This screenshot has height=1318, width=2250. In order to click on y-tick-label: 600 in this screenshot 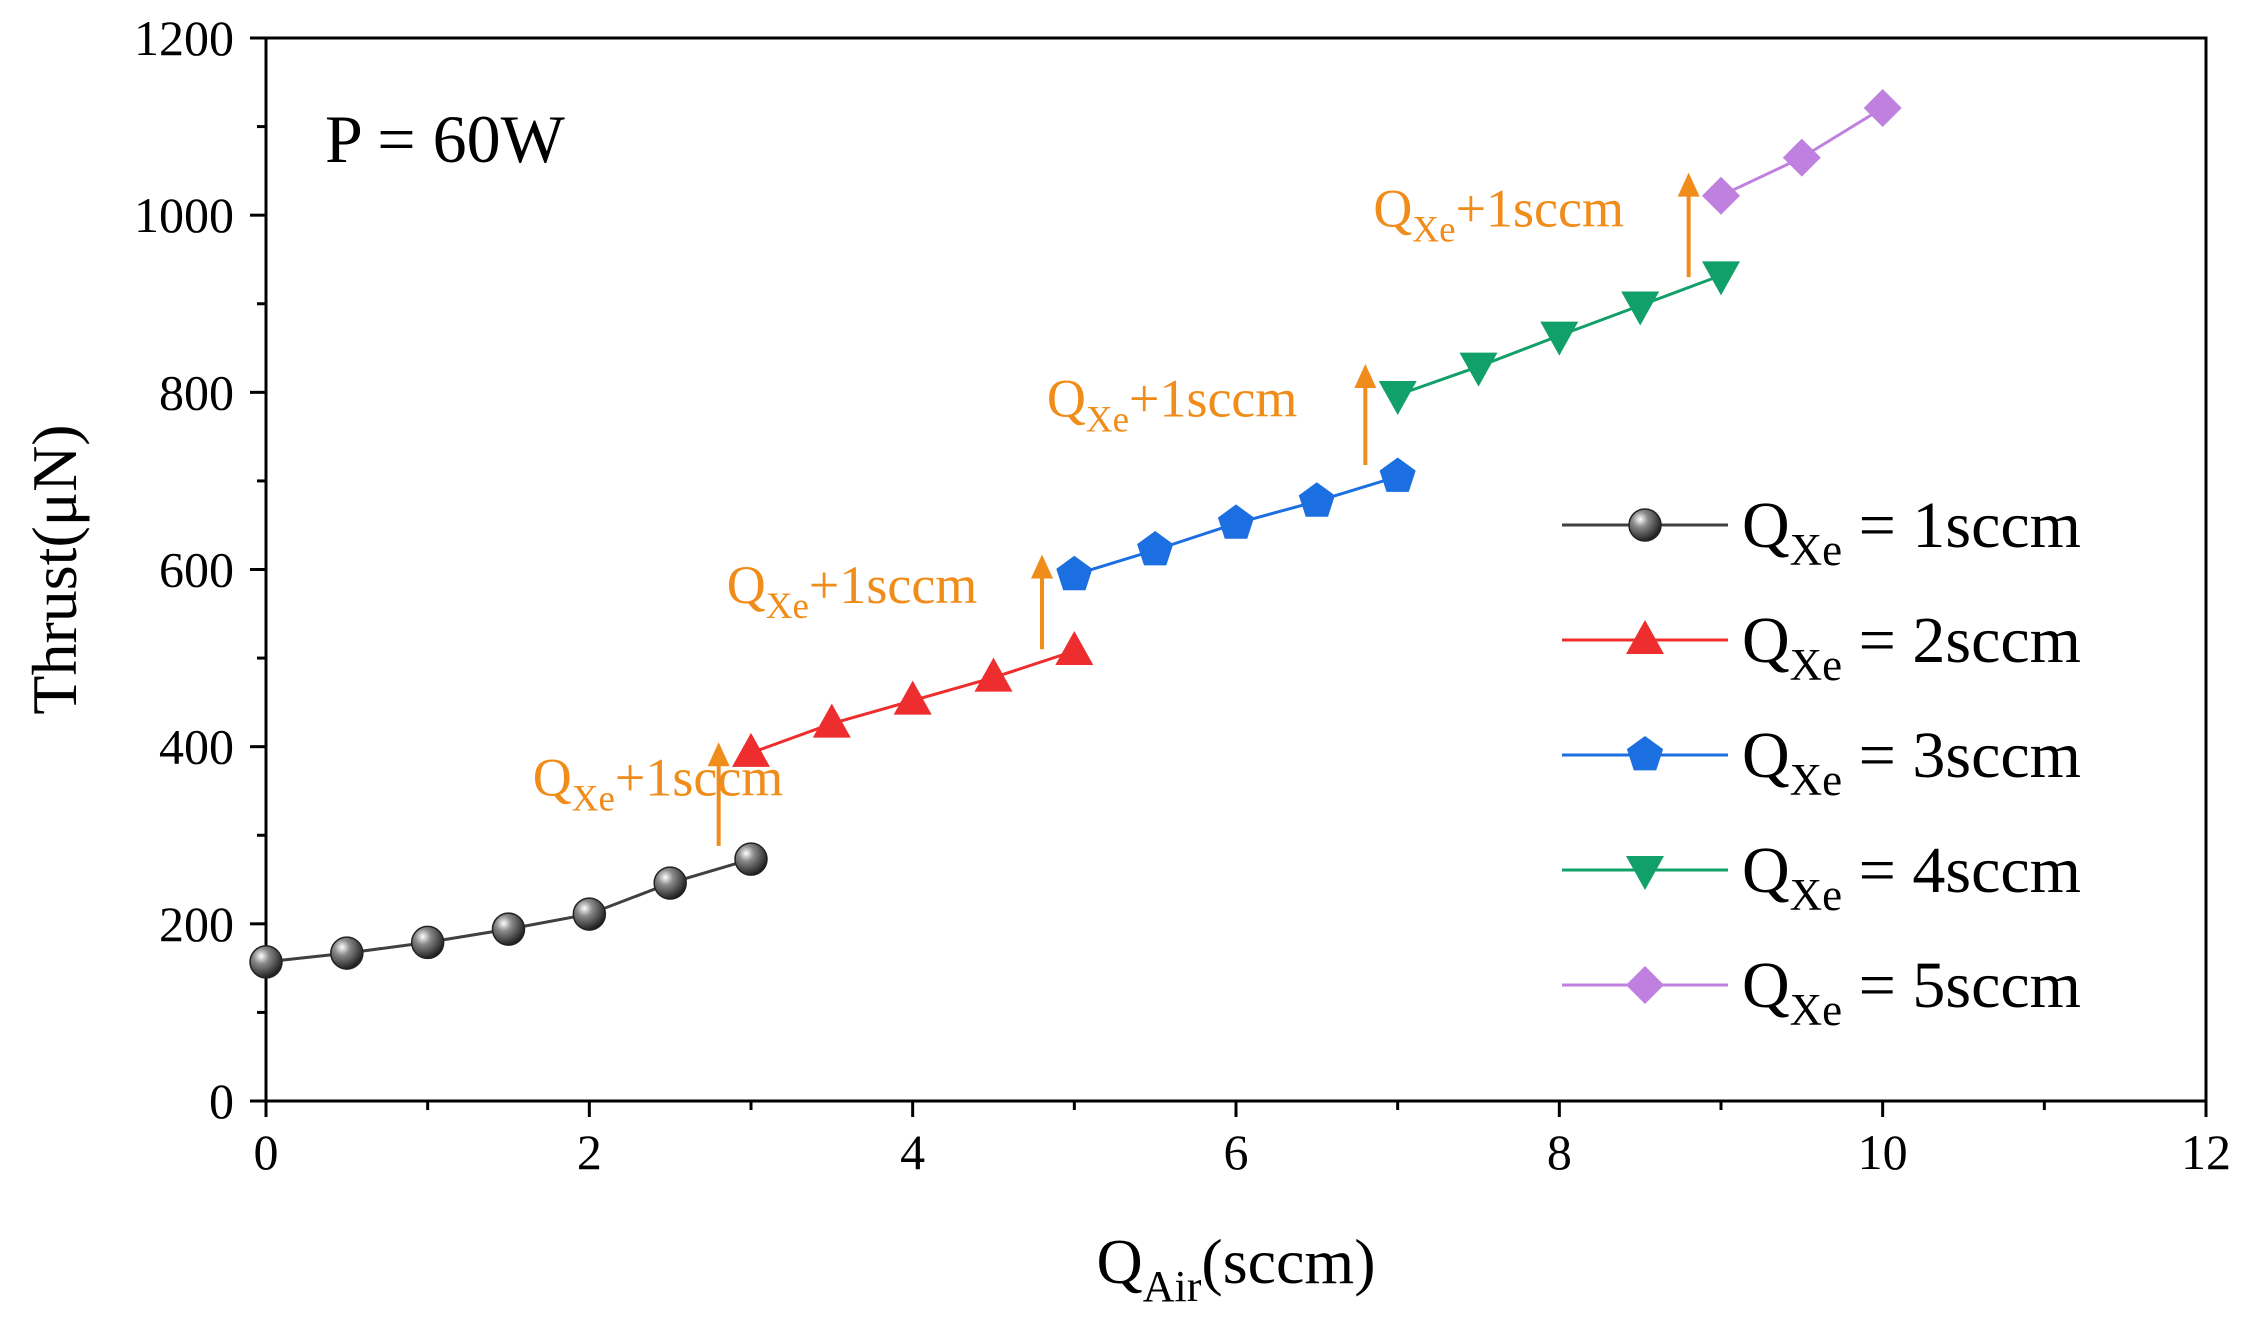, I will do `click(196, 570)`.